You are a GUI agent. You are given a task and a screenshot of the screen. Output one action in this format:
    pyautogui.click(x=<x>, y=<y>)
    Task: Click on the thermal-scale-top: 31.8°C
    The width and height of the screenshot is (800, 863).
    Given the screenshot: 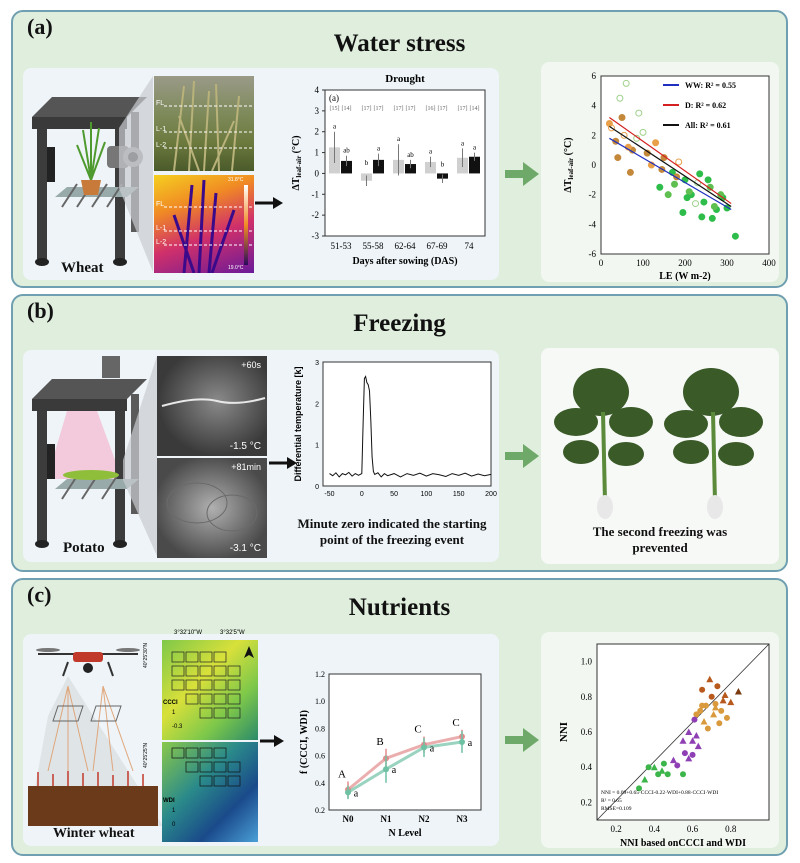 What is the action you would take?
    pyautogui.click(x=236, y=180)
    